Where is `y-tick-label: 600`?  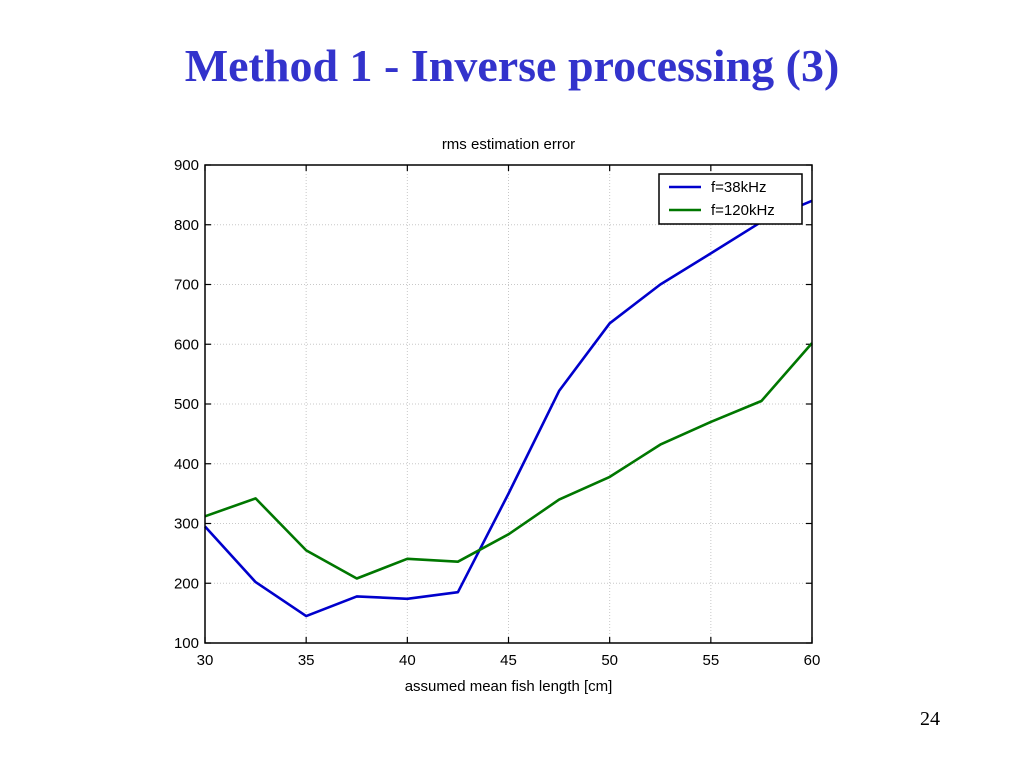 y-tick-label: 600 is located at coordinates (186, 344).